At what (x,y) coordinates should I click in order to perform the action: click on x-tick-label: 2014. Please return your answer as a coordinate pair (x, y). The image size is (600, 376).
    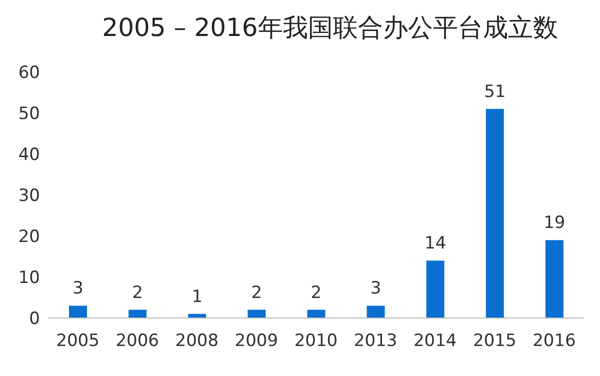
    Looking at the image, I should click on (435, 341).